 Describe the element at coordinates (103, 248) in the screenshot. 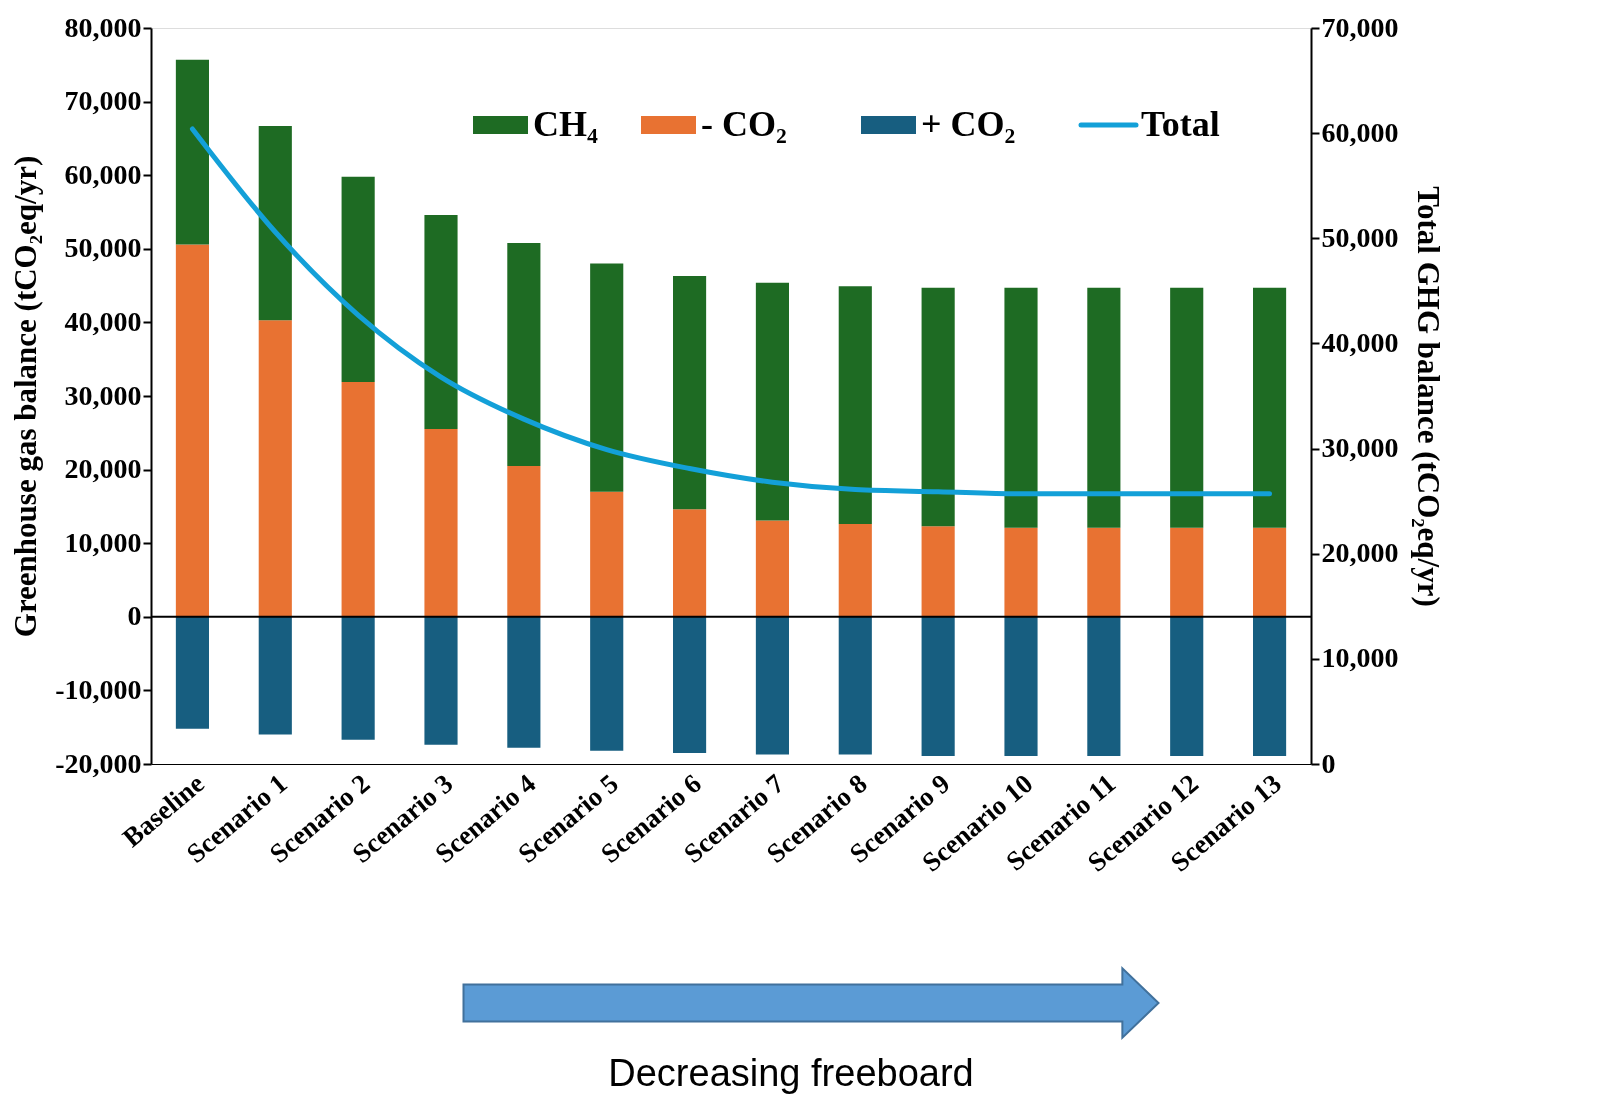

I see `y-tick-label: 50,000` at that location.